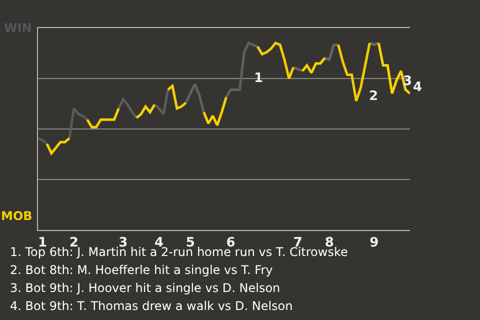 Image resolution: width=480 pixels, height=320 pixels. I want to click on text: MOB, so click(16, 216).